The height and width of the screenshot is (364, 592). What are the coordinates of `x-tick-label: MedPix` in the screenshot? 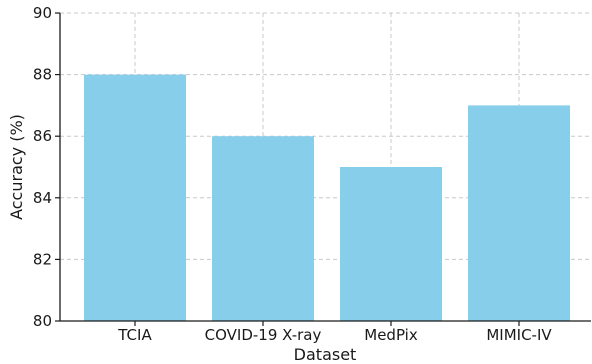 It's located at (391, 335).